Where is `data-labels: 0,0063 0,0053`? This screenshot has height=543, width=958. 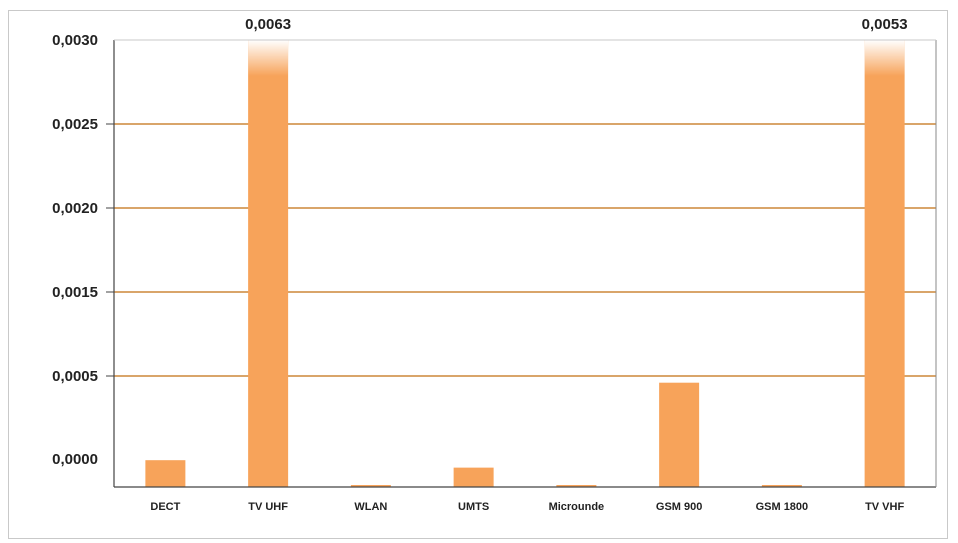 data-labels: 0,0063 0,0053 is located at coordinates (576, 24).